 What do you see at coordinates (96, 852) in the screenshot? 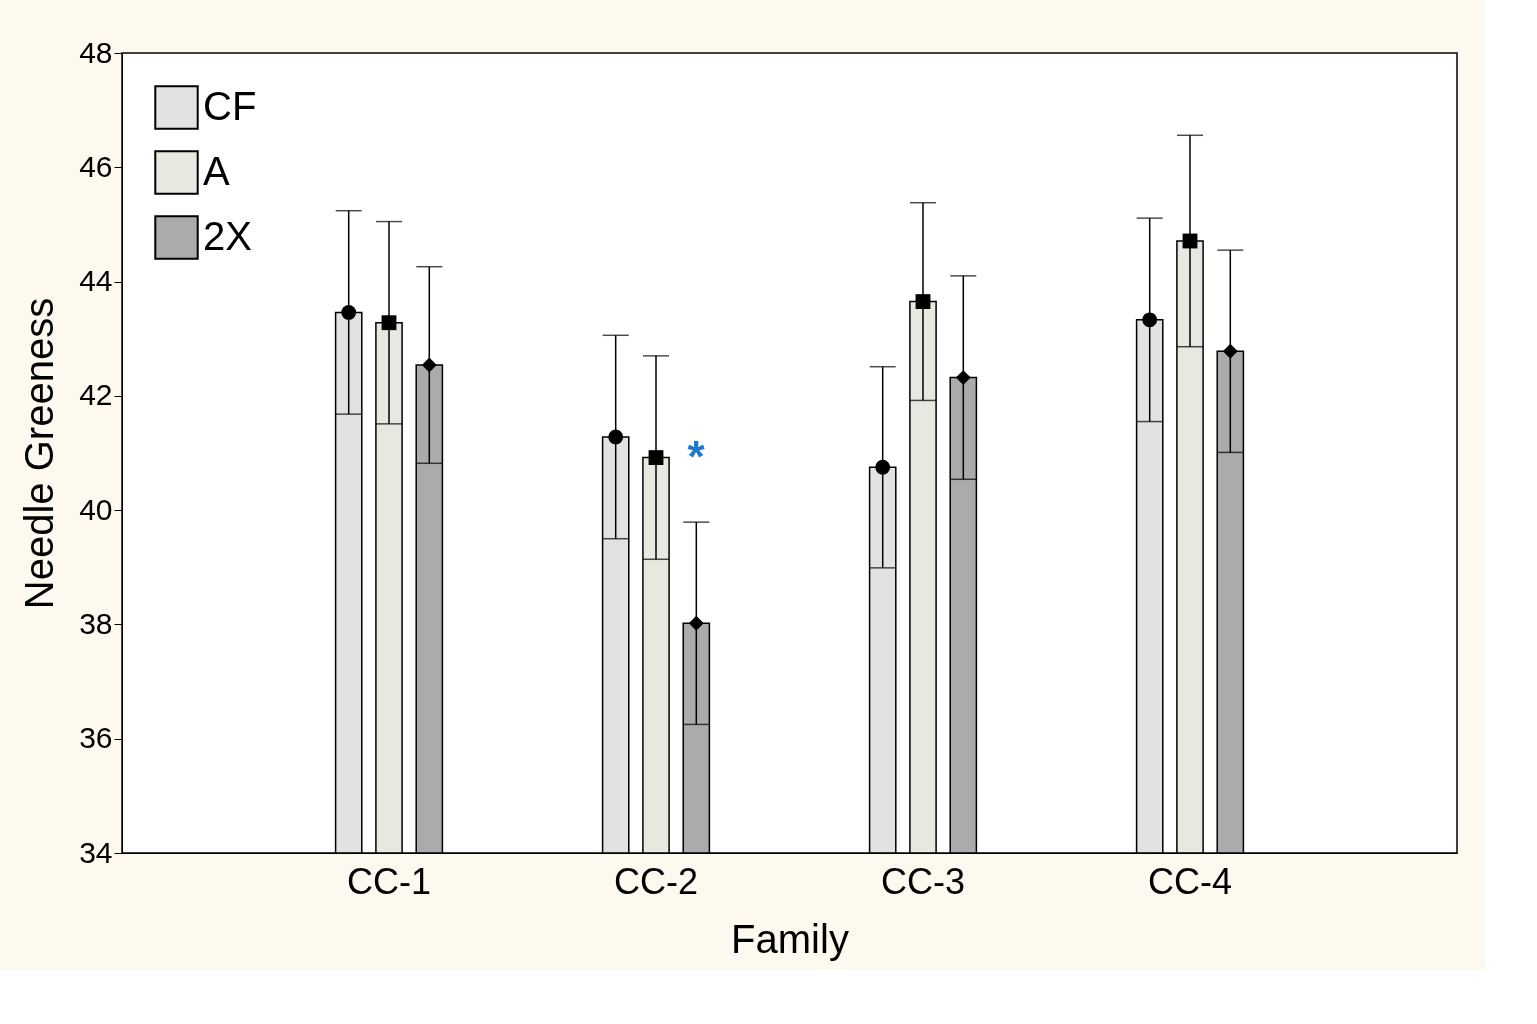
I see `y-tick-label: 34` at bounding box center [96, 852].